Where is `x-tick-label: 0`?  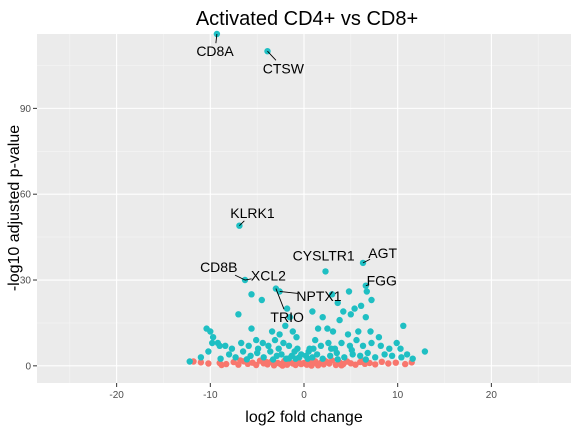
x-tick-label: 0 is located at coordinates (304, 395).